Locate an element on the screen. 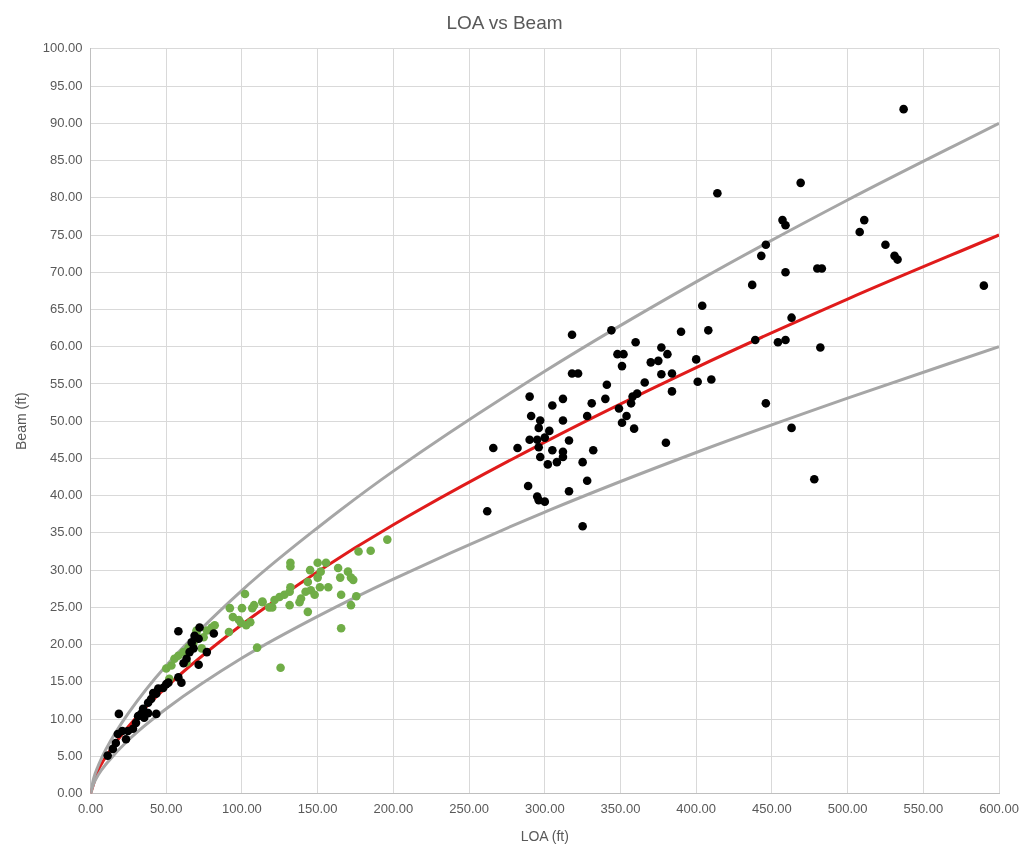  x-tick-label: 500.00 is located at coordinates (847, 808).